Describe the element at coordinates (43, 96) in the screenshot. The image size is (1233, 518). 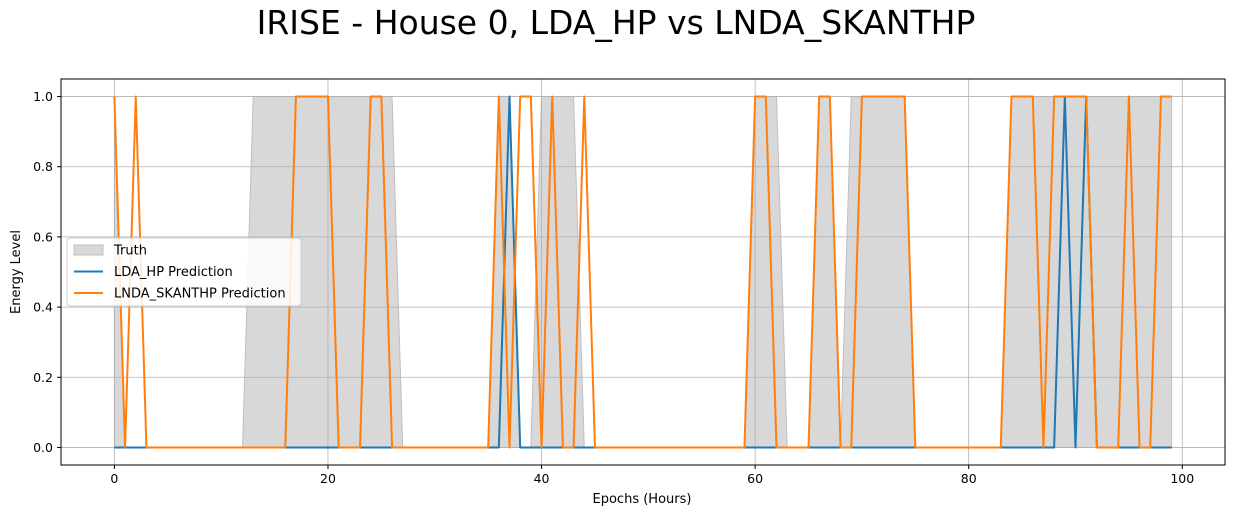
I see `y-tick-label: 1.0` at that location.